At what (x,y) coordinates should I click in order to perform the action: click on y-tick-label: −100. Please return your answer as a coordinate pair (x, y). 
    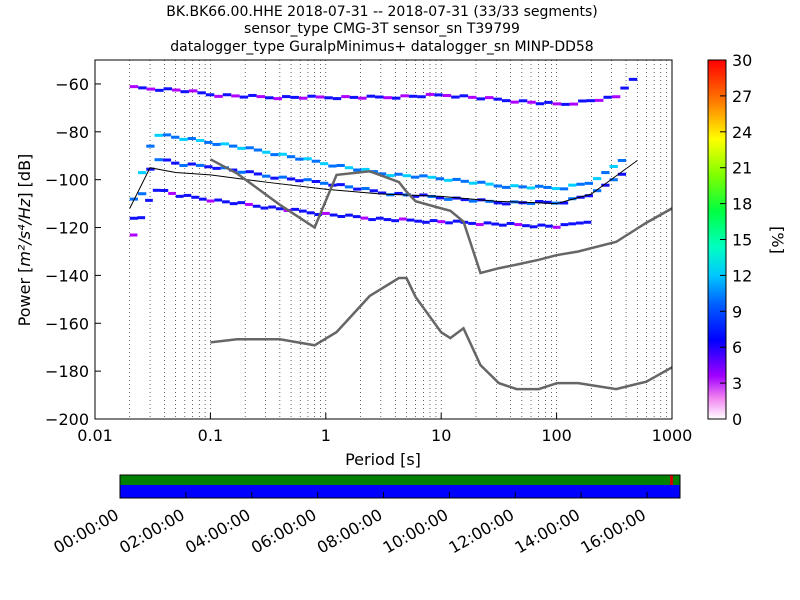
    Looking at the image, I should click on (67, 180).